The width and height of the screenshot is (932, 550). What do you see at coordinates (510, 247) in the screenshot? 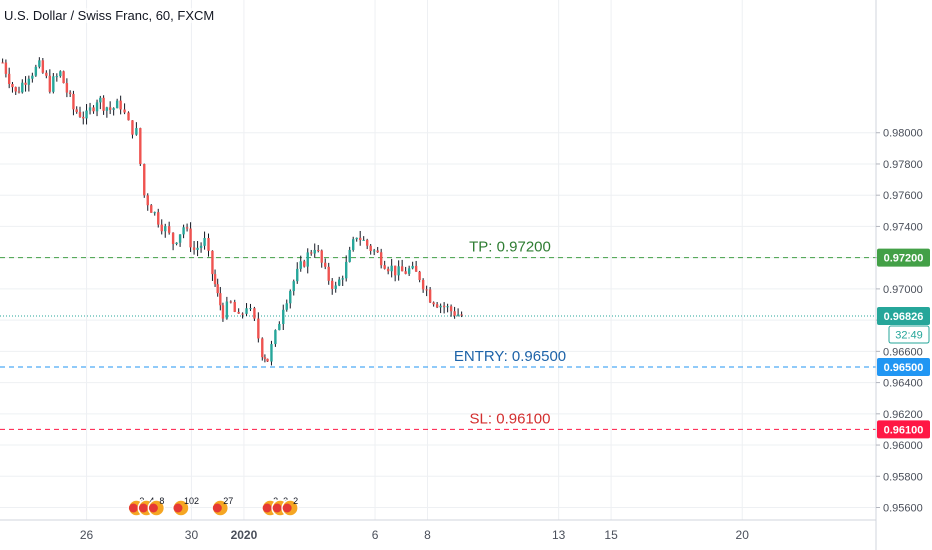
I see `tp-label: TP: 0.97200` at bounding box center [510, 247].